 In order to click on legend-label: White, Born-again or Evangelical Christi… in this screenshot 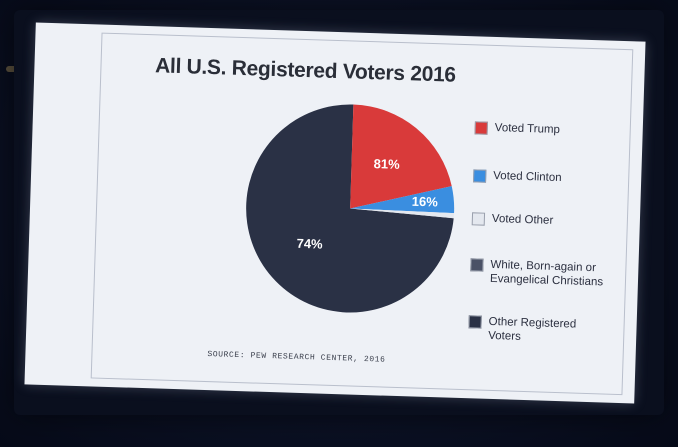, I will do `click(546, 273)`.